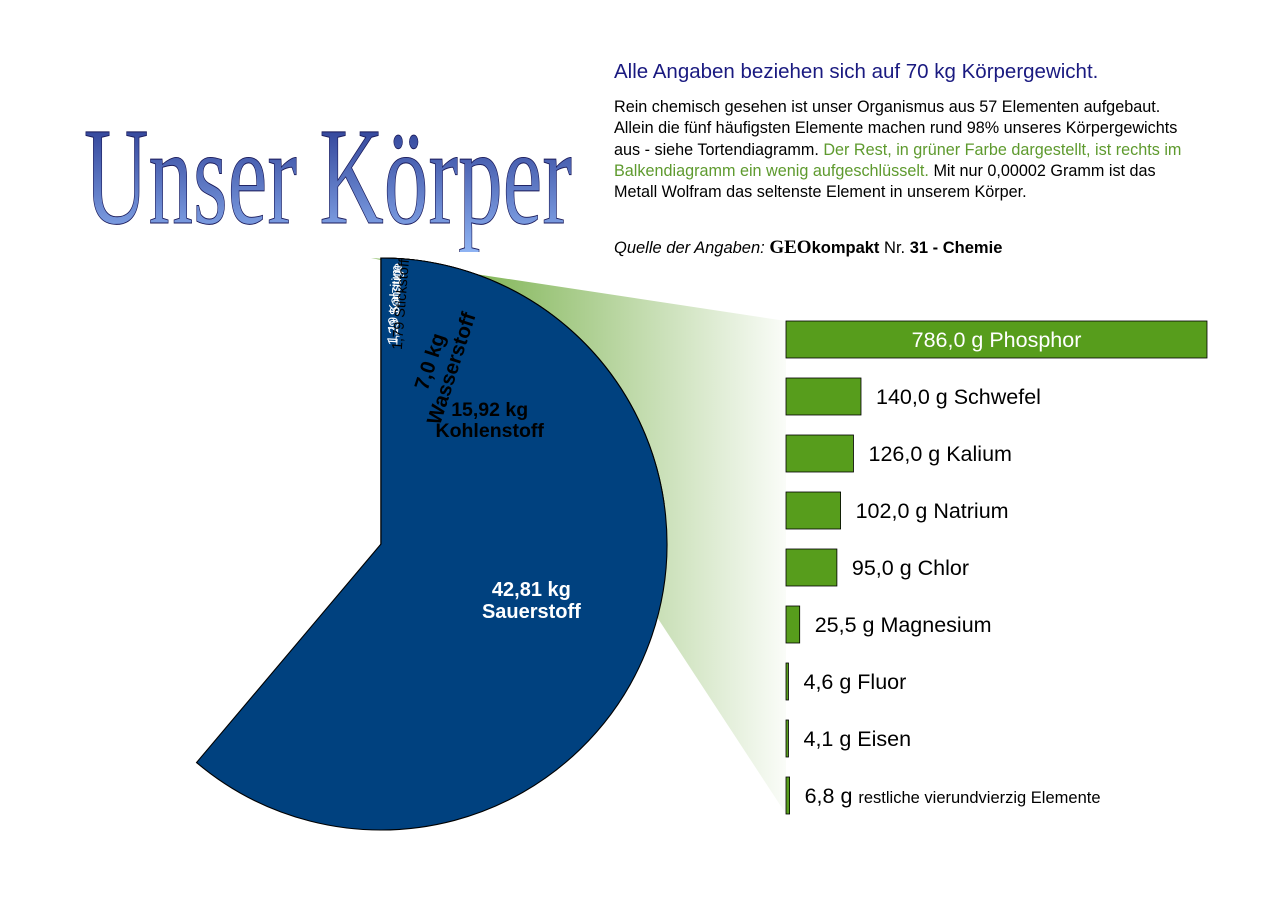 The height and width of the screenshot is (907, 1285). What do you see at coordinates (531, 612) in the screenshot?
I see `pie-label-name: Sauerstoff` at bounding box center [531, 612].